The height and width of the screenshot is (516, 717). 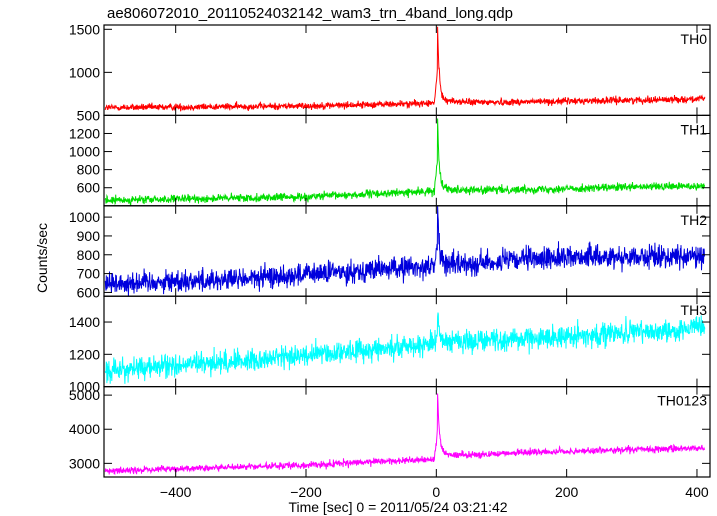 I want to click on y-tick-label: 5000, so click(x=84, y=395).